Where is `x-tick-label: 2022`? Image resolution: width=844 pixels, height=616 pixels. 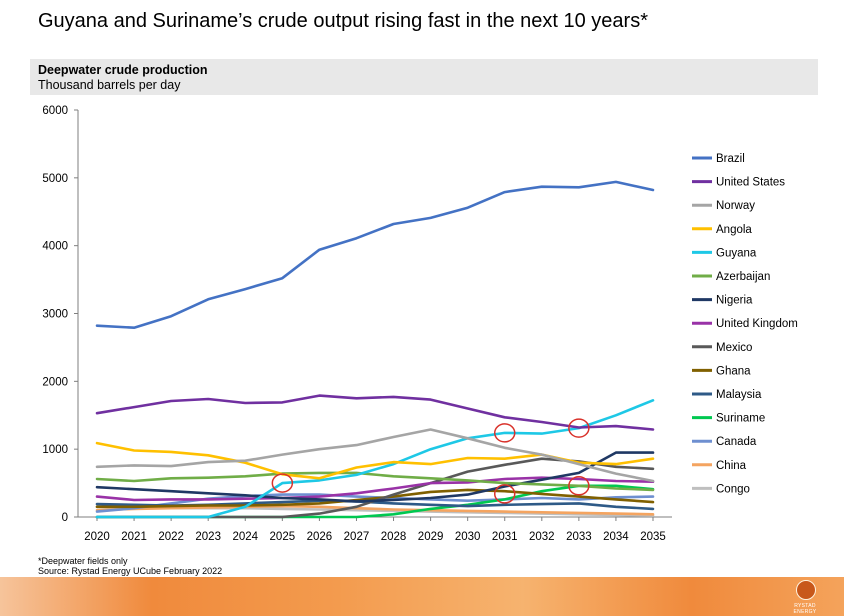
x-tick-label: 2022 is located at coordinates (171, 537).